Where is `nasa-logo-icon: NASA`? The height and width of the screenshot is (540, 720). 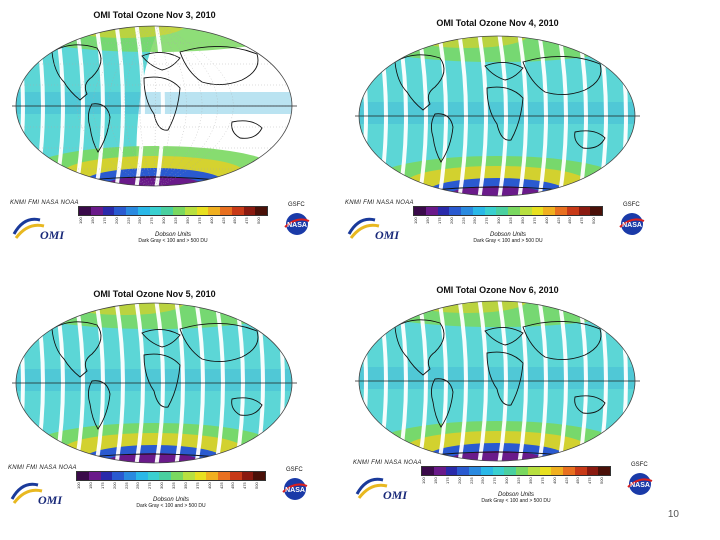
nasa-logo-icon: NASA is located at coordinates (632, 224).